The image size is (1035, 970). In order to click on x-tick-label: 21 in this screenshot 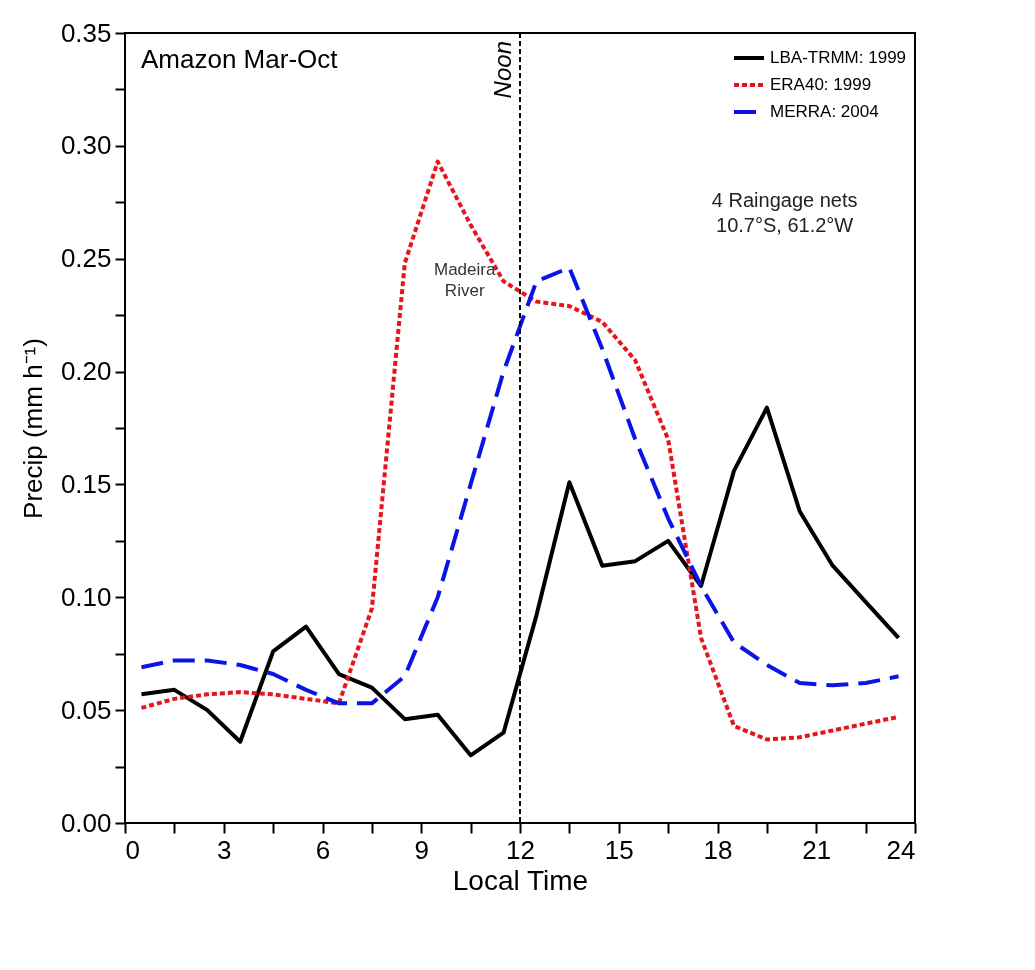, I will do `click(817, 849)`.